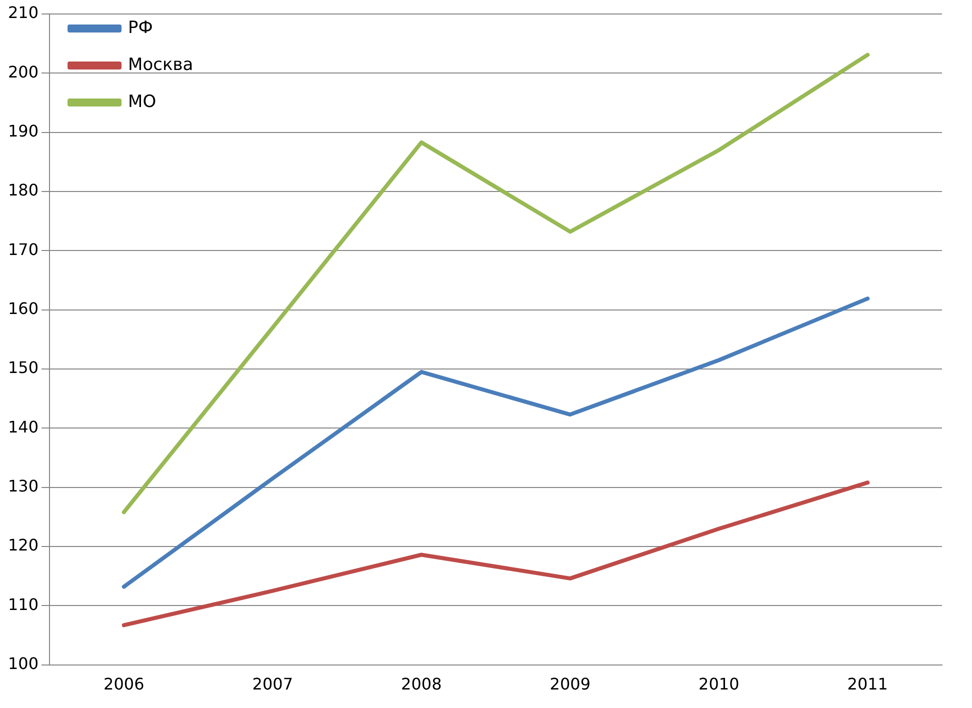  I want to click on x-tick-label: 2006, so click(124, 684).